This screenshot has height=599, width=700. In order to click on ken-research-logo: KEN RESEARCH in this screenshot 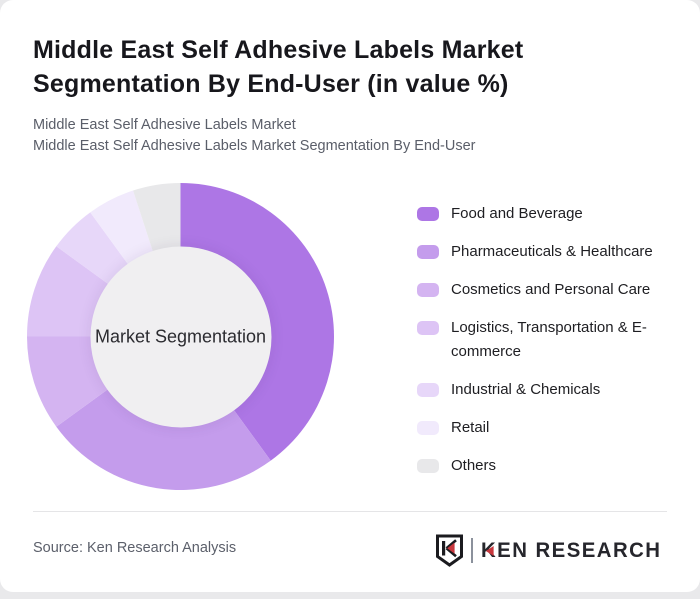, I will do `click(551, 550)`.